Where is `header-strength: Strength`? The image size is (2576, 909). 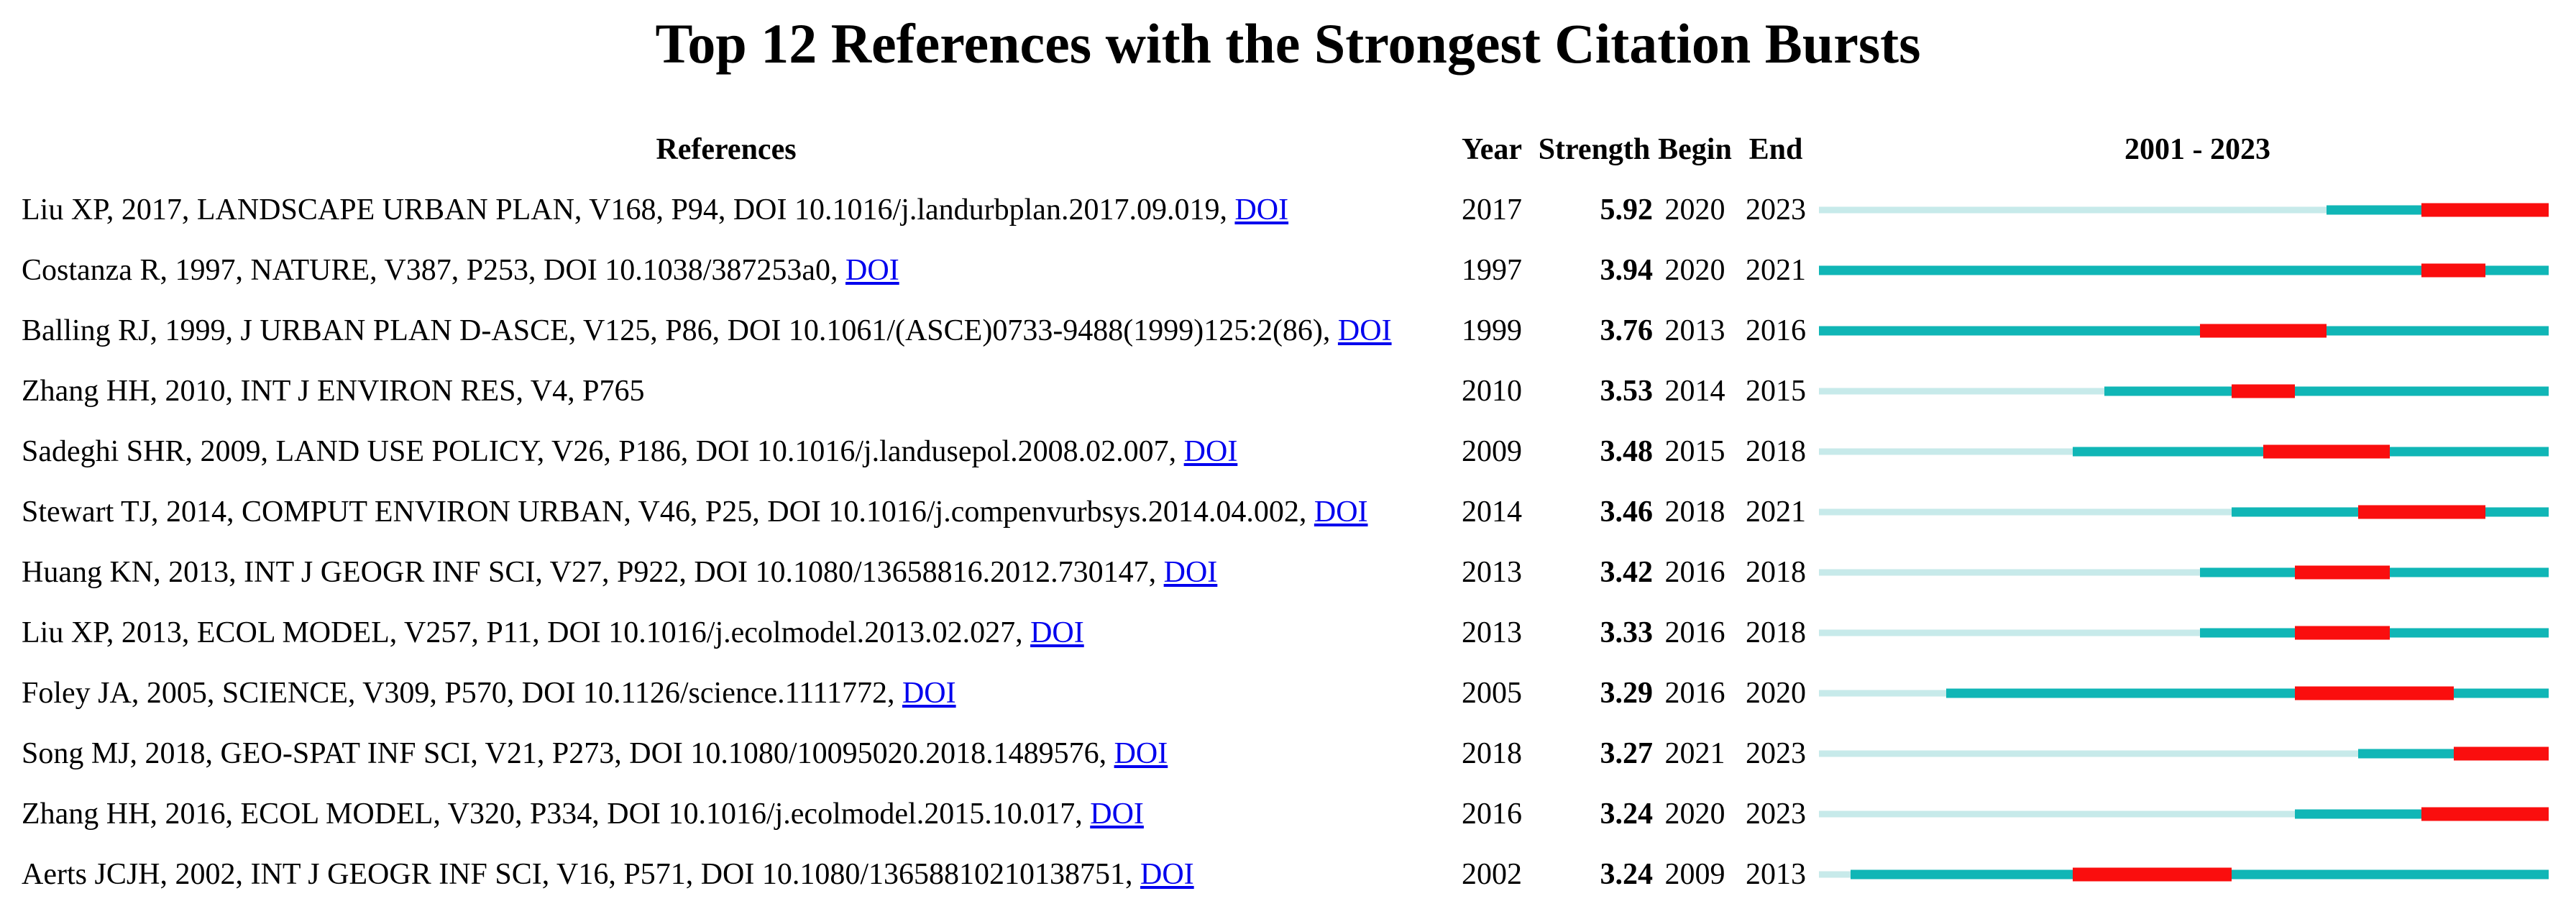
header-strength: Strength is located at coordinates (1594, 149).